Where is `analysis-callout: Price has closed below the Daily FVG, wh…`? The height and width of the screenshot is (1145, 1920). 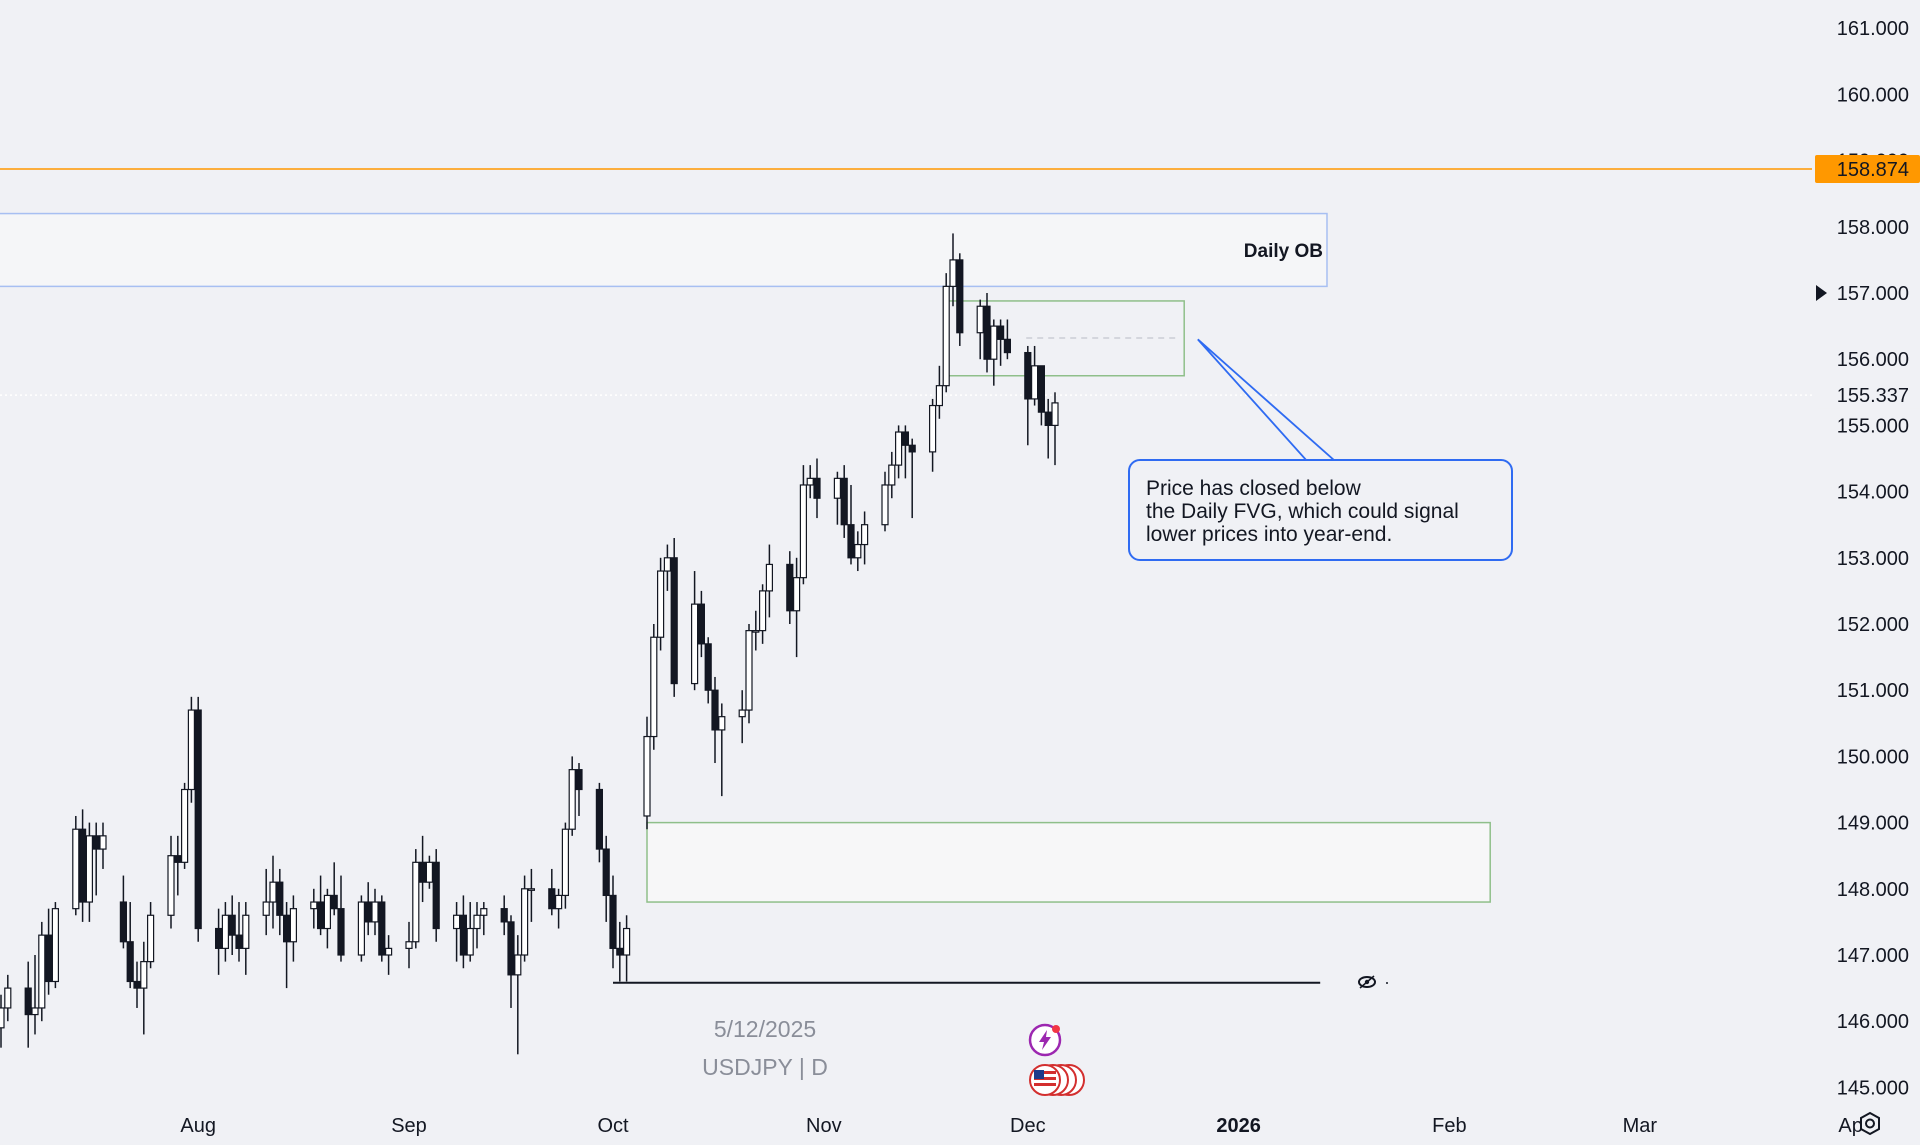
analysis-callout: Price has closed below the Daily FVG, wh… is located at coordinates (1320, 510).